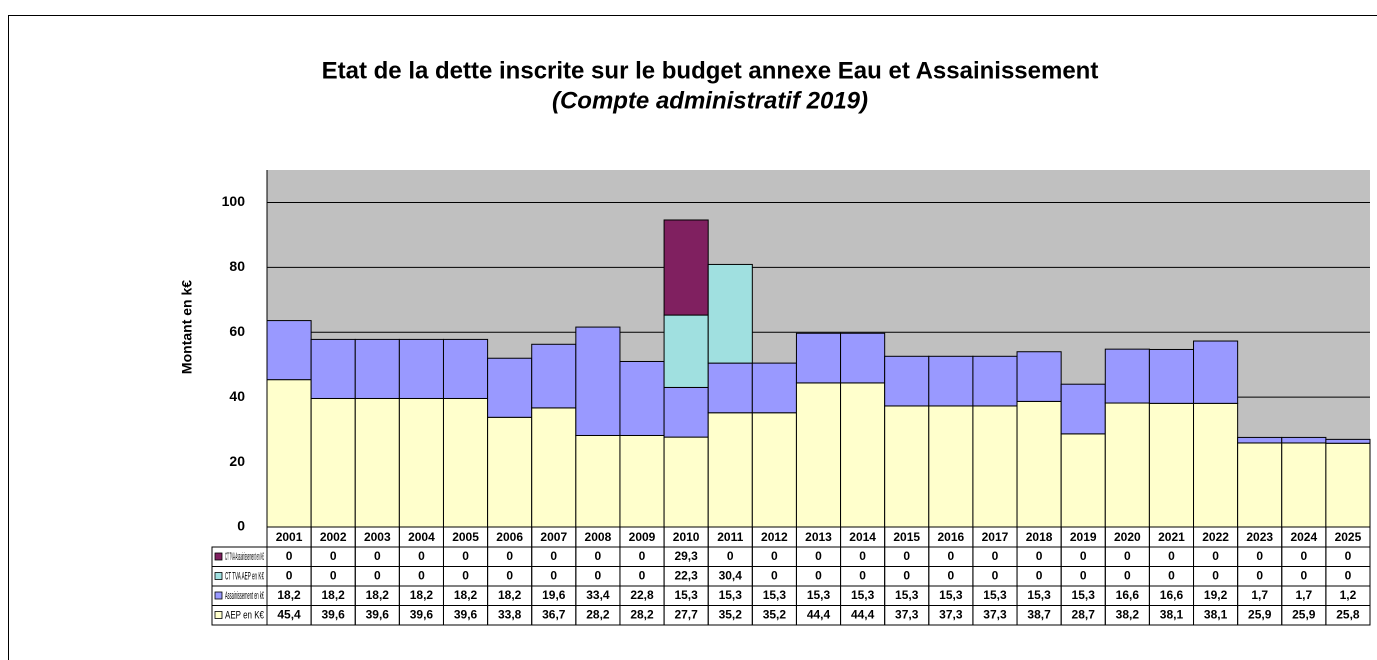 Image resolution: width=1377 pixels, height=660 pixels. Describe the element at coordinates (237, 266) in the screenshot. I see `y-tick-label: 80` at that location.